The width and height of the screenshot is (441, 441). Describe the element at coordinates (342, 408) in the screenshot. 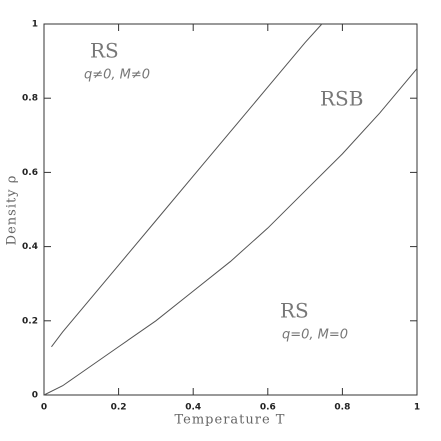

I see `x-tick-label: 0.8` at that location.